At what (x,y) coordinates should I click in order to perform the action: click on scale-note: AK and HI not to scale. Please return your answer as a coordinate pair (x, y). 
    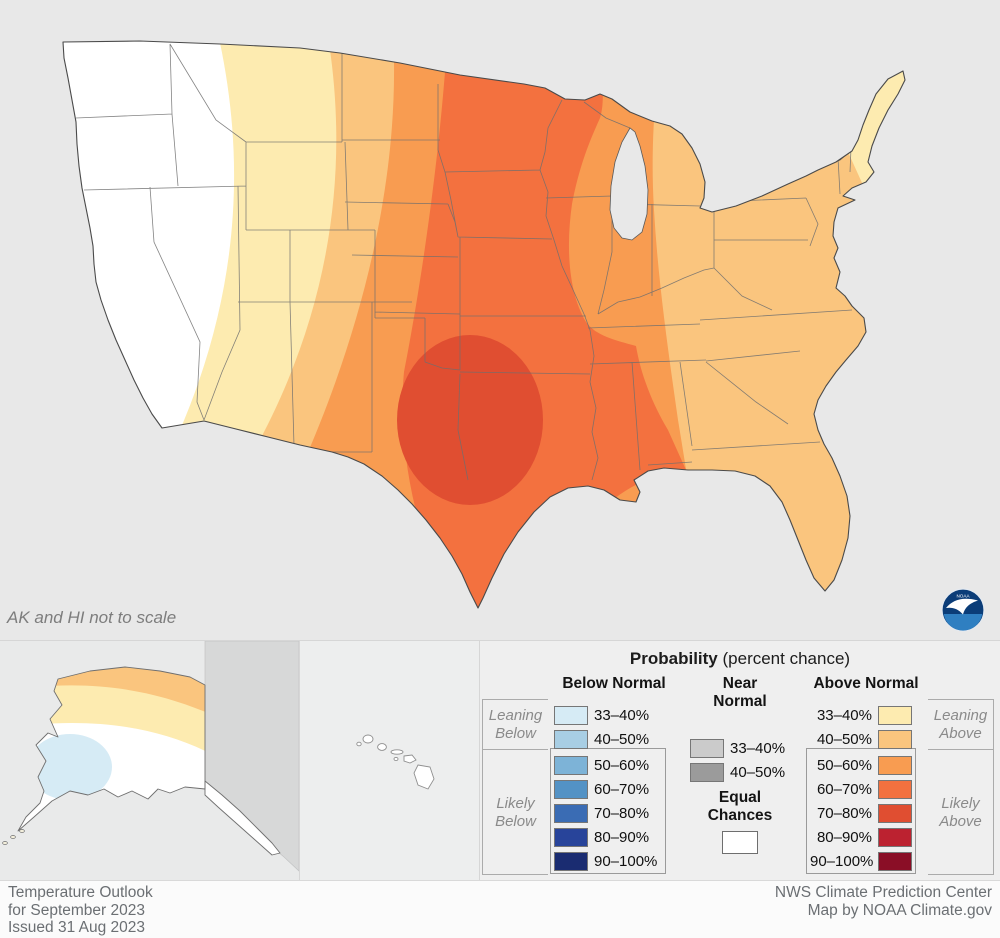
    Looking at the image, I should click on (92, 617).